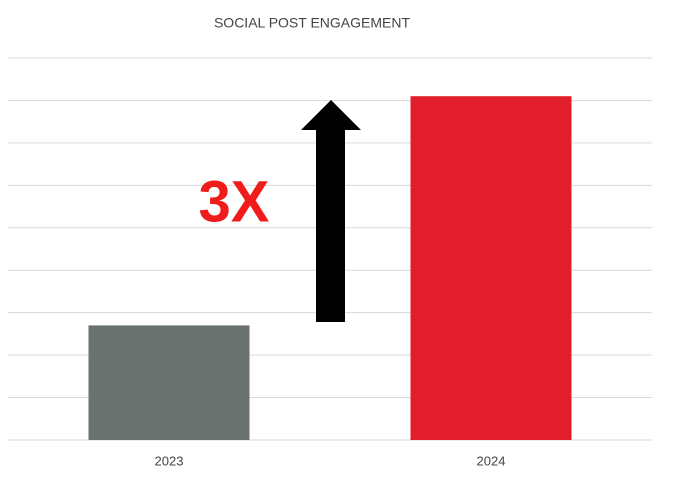 Image resolution: width=673 pixels, height=477 pixels. I want to click on arrow, so click(331, 211).